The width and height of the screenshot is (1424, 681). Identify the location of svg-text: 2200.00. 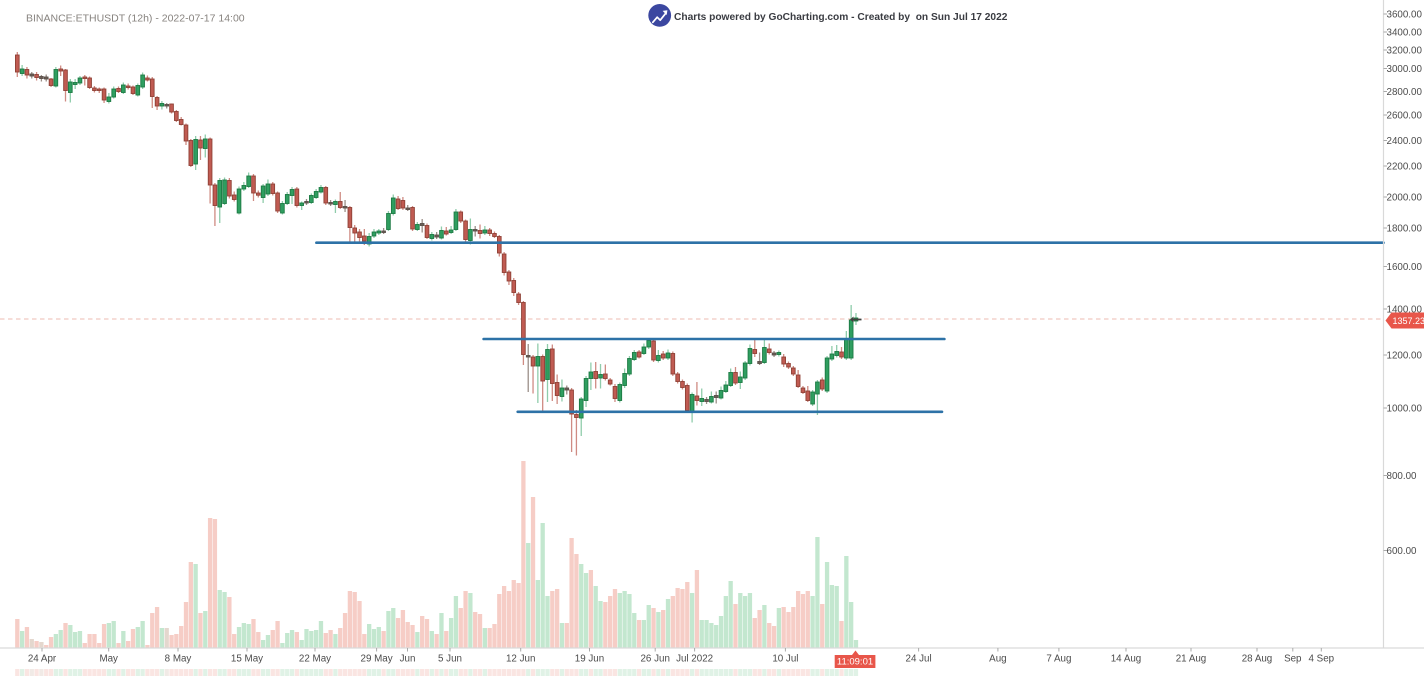
(1405, 166).